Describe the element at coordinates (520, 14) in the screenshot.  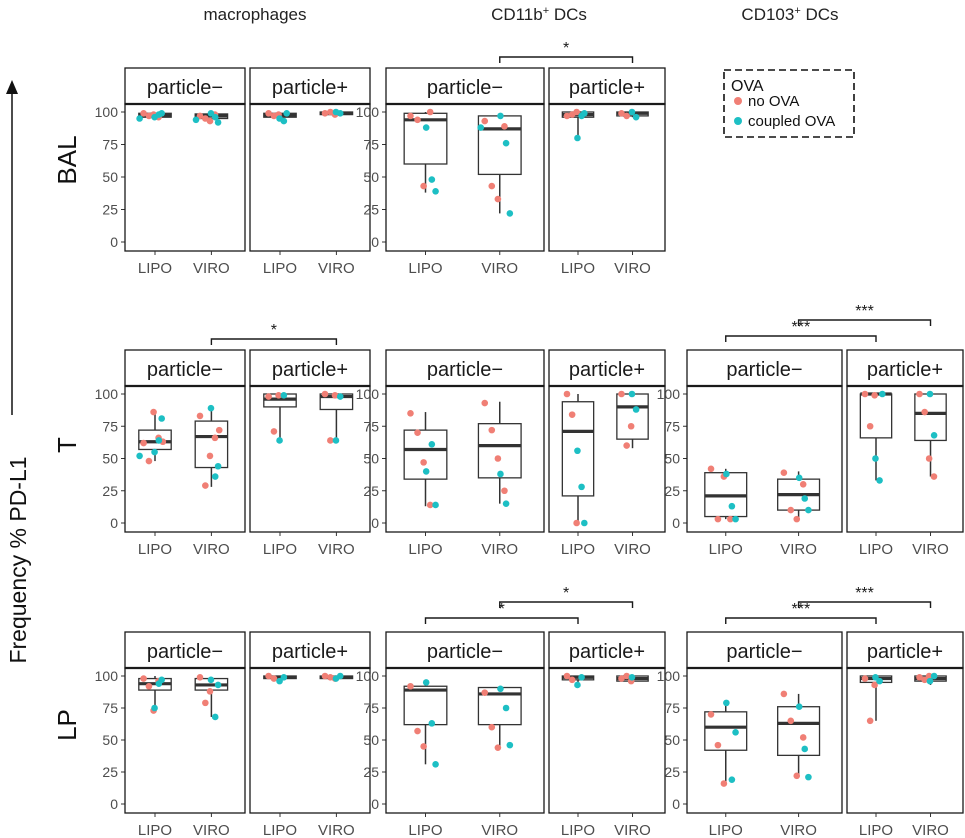
I see `column-titles: macrophages CD11b+ DCs CD103+ DCs` at that location.